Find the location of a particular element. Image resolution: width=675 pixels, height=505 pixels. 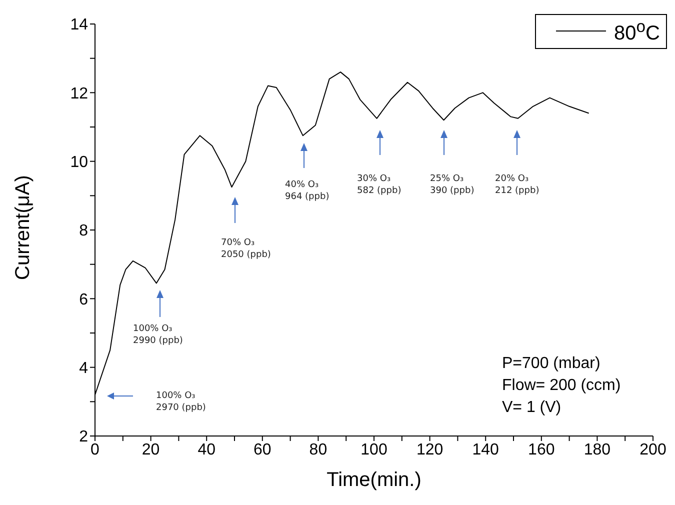

y-tick-label: 10 is located at coordinates (79, 163).